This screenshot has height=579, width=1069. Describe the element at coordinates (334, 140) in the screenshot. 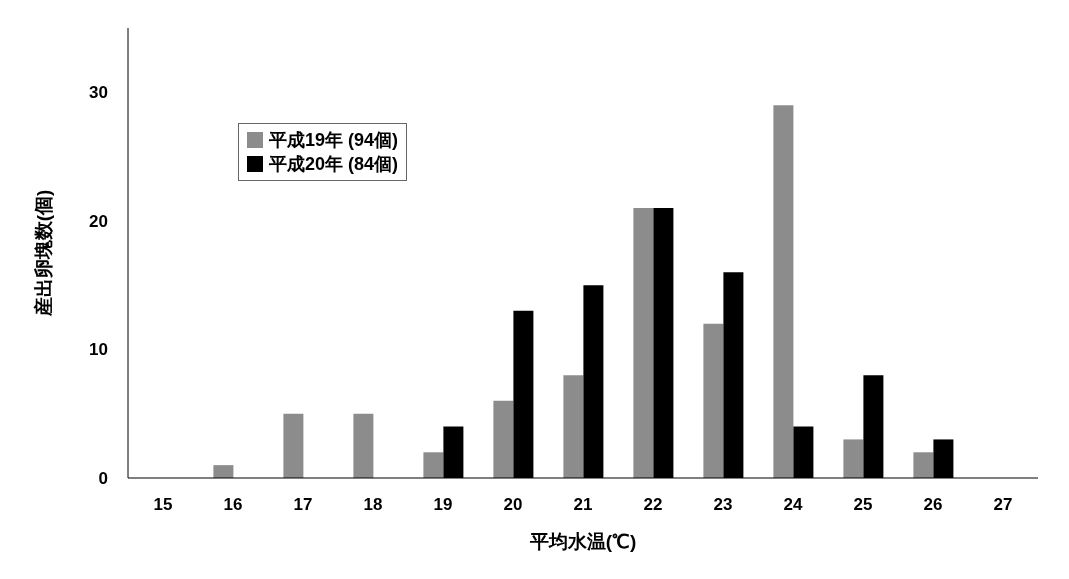

I see `legend-label: 平成19年 (94個)` at that location.